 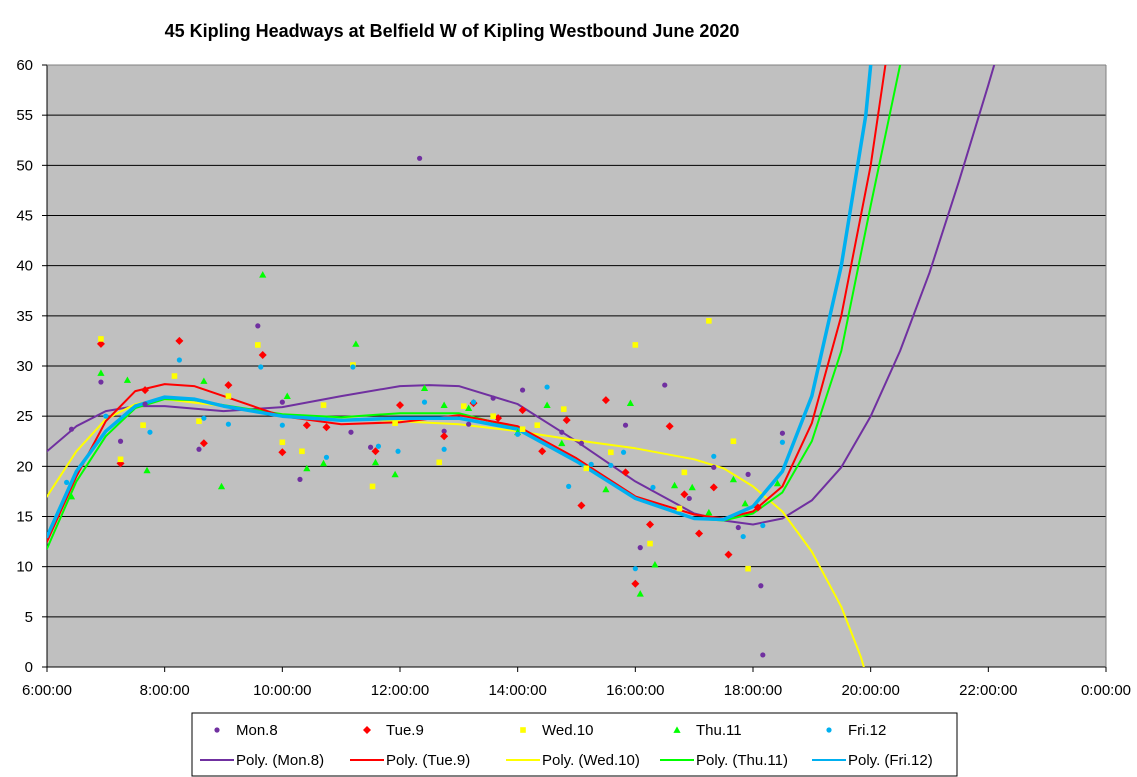 I want to click on x-tick-label: 18:00:00, so click(x=753, y=690).